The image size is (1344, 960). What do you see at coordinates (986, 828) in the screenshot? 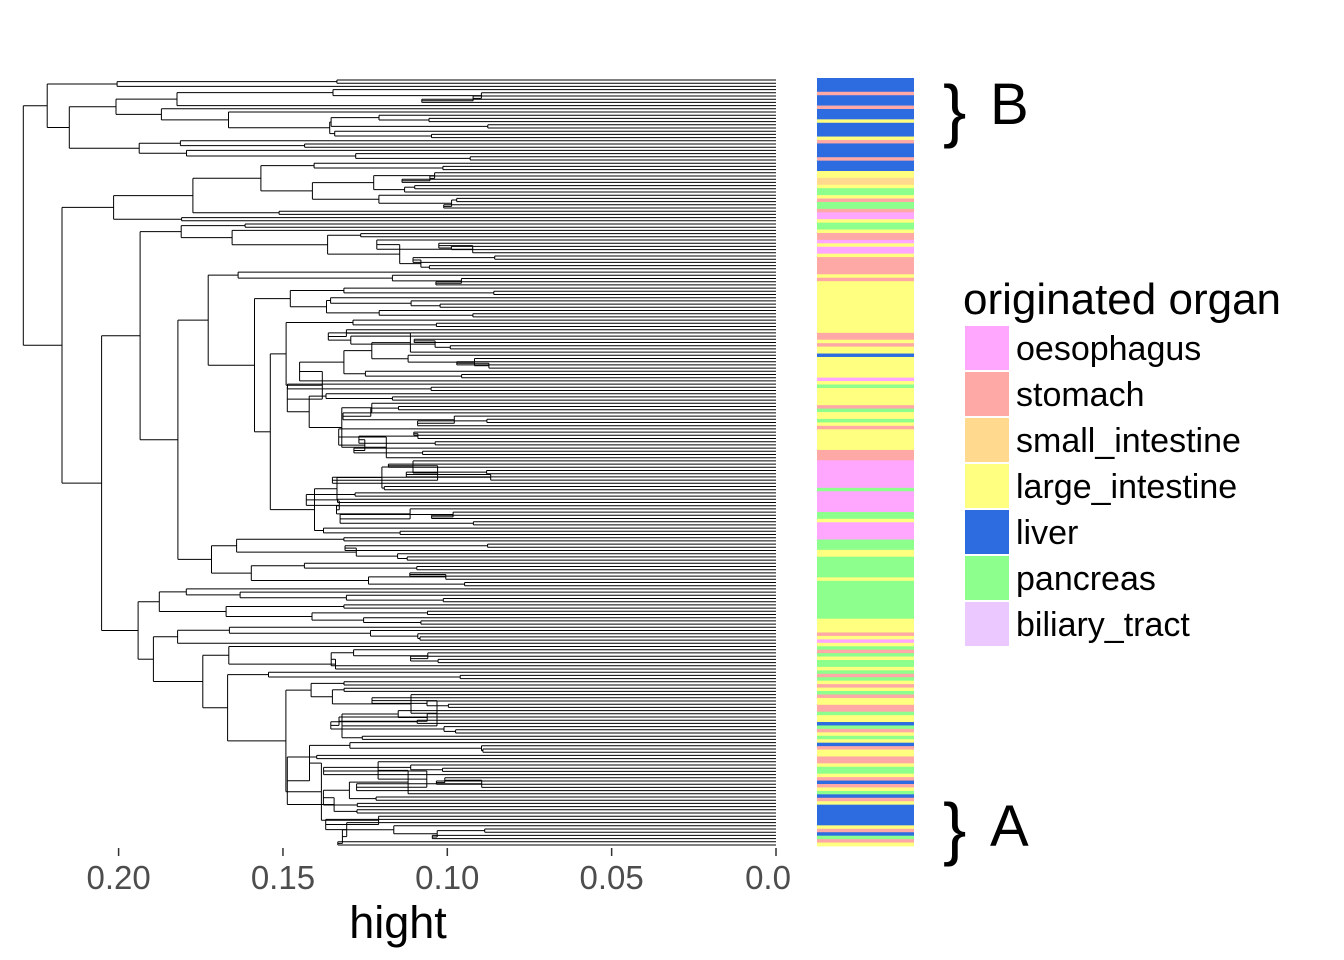
I see `cluster-annotation-a: } A` at bounding box center [986, 828].